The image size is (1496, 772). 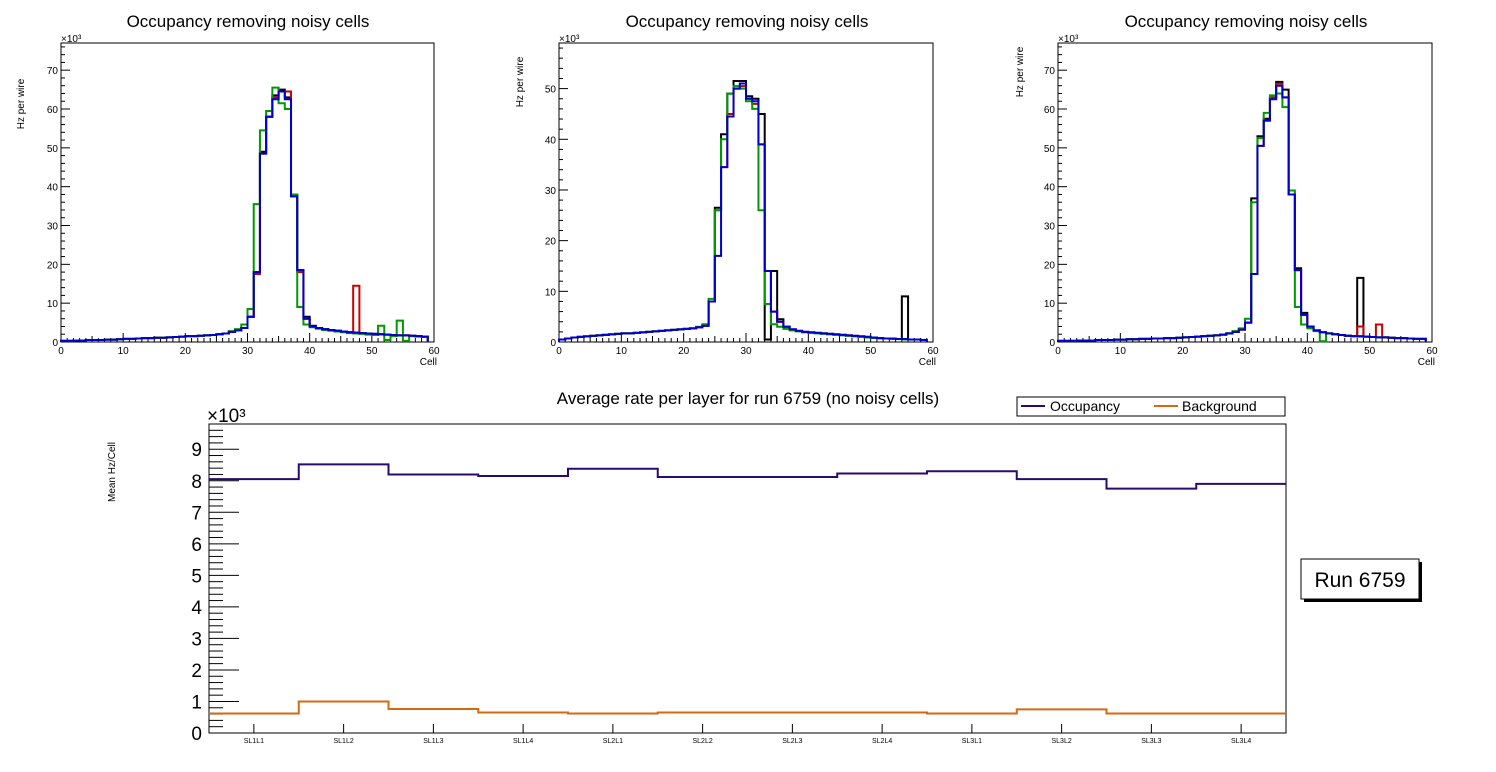 I want to click on y-tick-label: 1, so click(x=196, y=702).